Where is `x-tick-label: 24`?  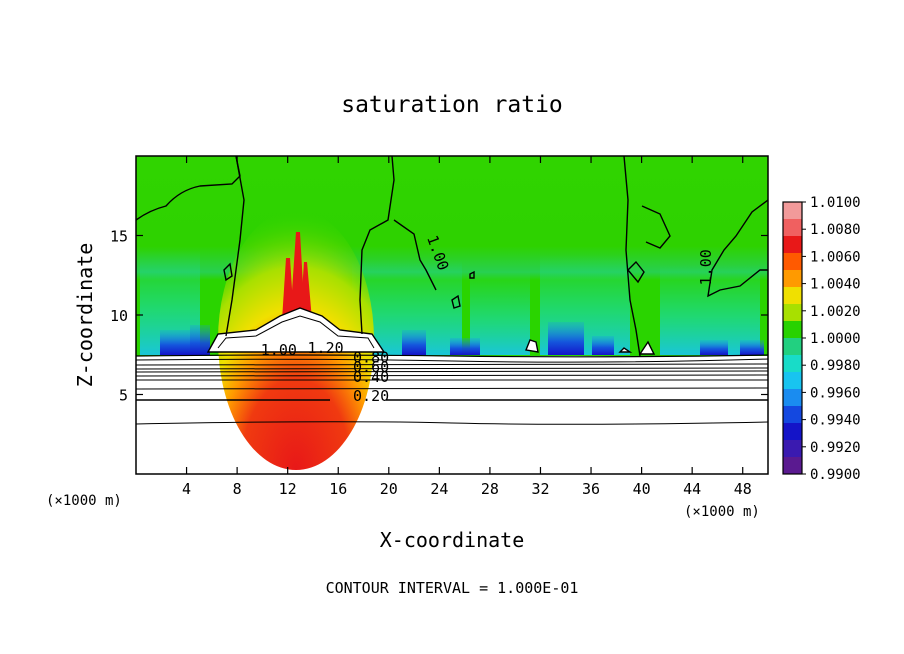
x-tick-label: 24 is located at coordinates (439, 489).